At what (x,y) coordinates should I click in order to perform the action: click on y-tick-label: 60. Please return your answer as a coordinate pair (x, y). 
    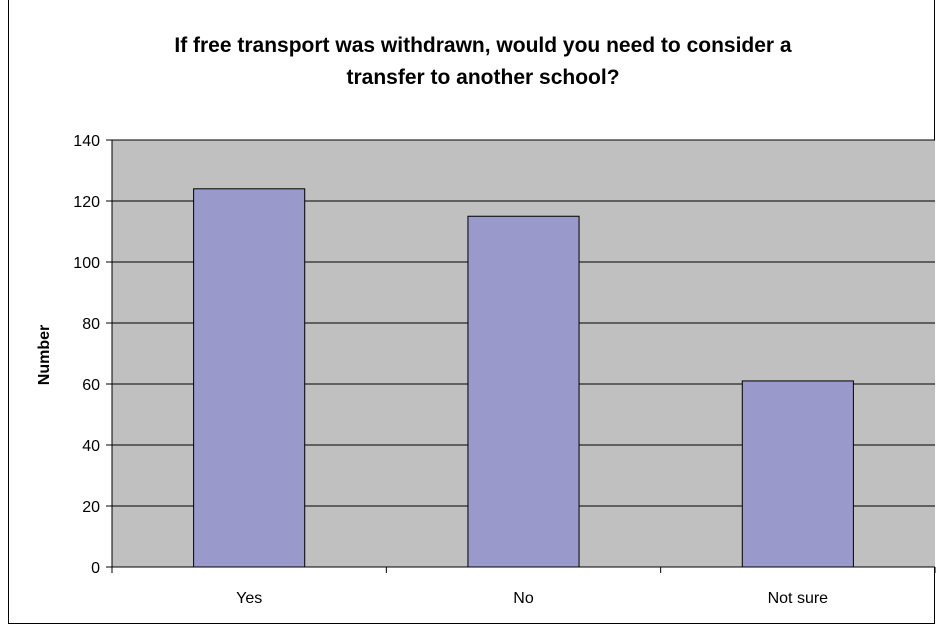
    Looking at the image, I should click on (91, 385).